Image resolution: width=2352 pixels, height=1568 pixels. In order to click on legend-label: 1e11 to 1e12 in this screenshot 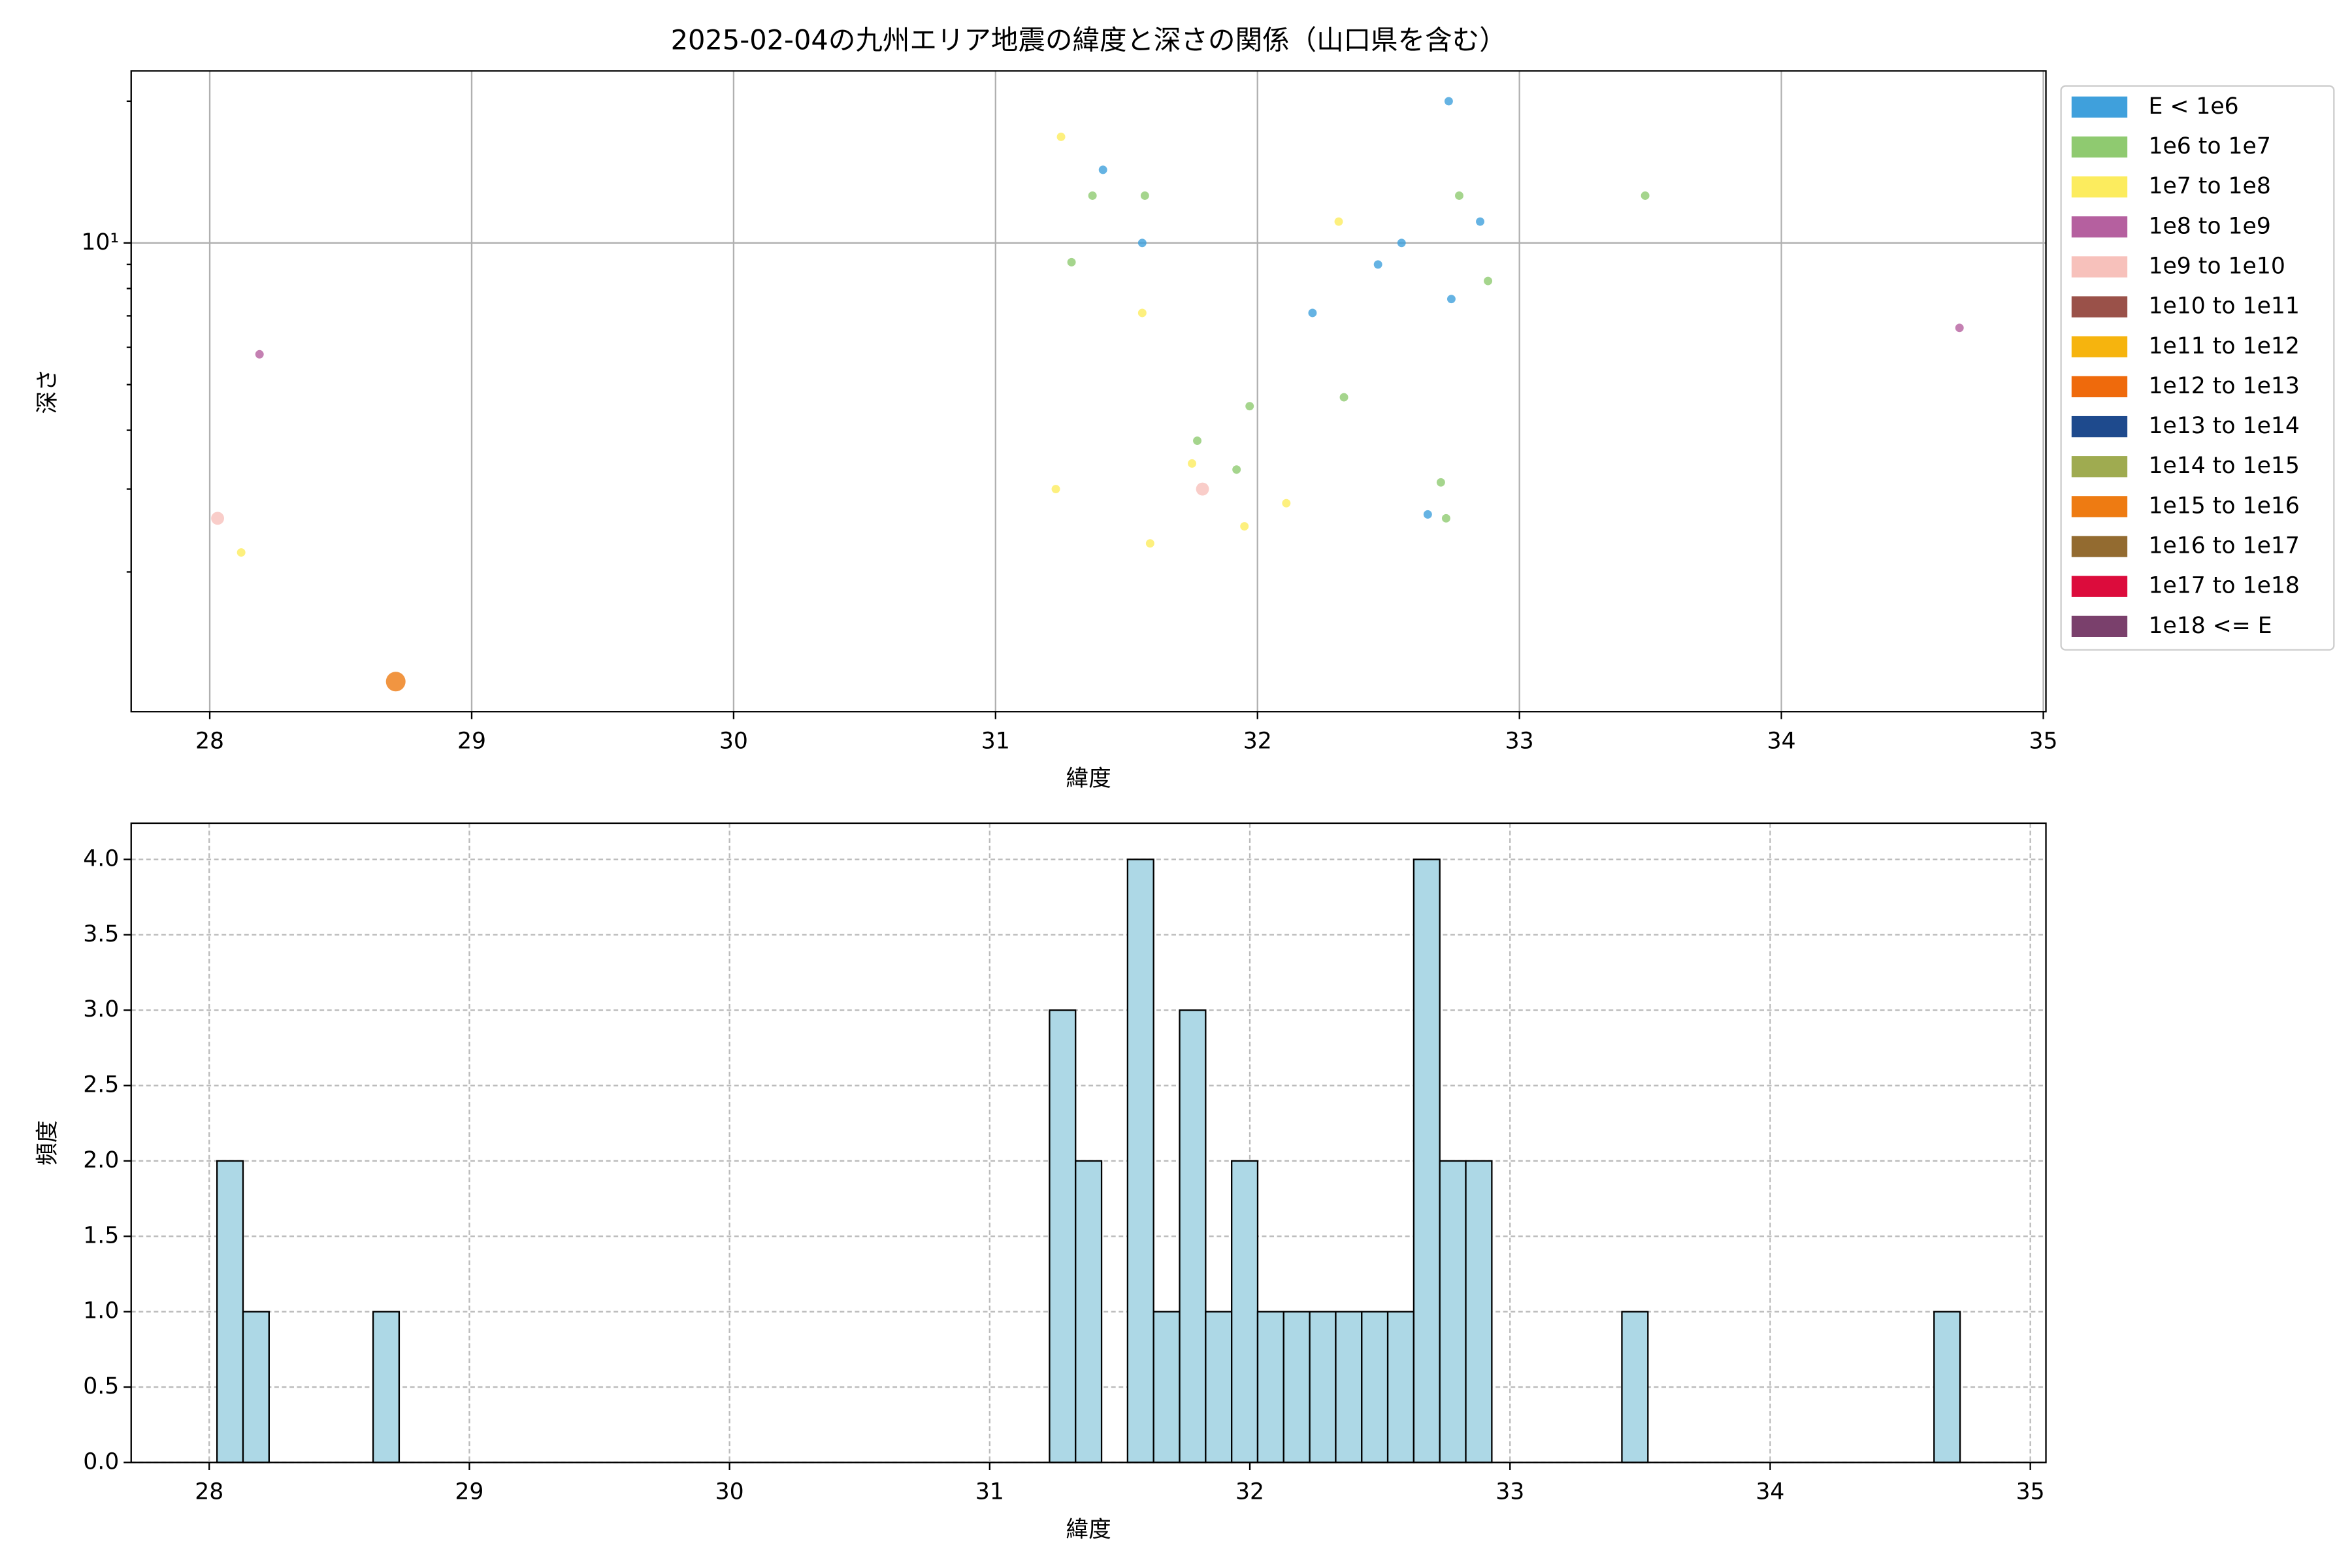, I will do `click(2223, 346)`.